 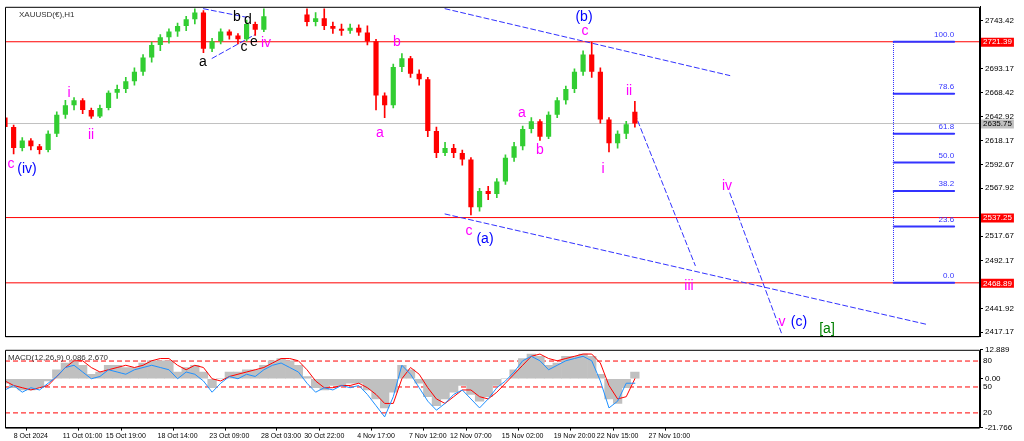 I want to click on y2-tick-label: 50, so click(x=988, y=387).